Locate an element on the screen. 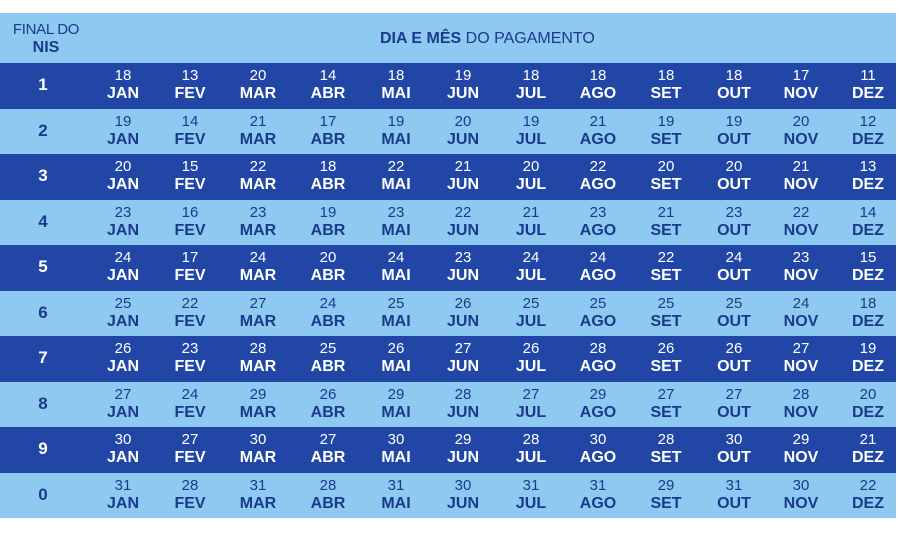 This screenshot has width=900, height=545. payment-date-cell: 27 MAR is located at coordinates (258, 313).